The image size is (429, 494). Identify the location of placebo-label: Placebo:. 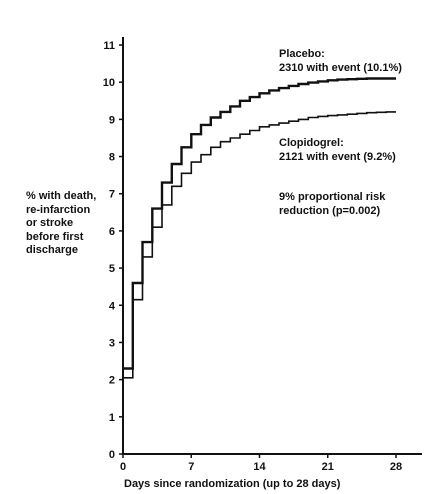
(302, 54).